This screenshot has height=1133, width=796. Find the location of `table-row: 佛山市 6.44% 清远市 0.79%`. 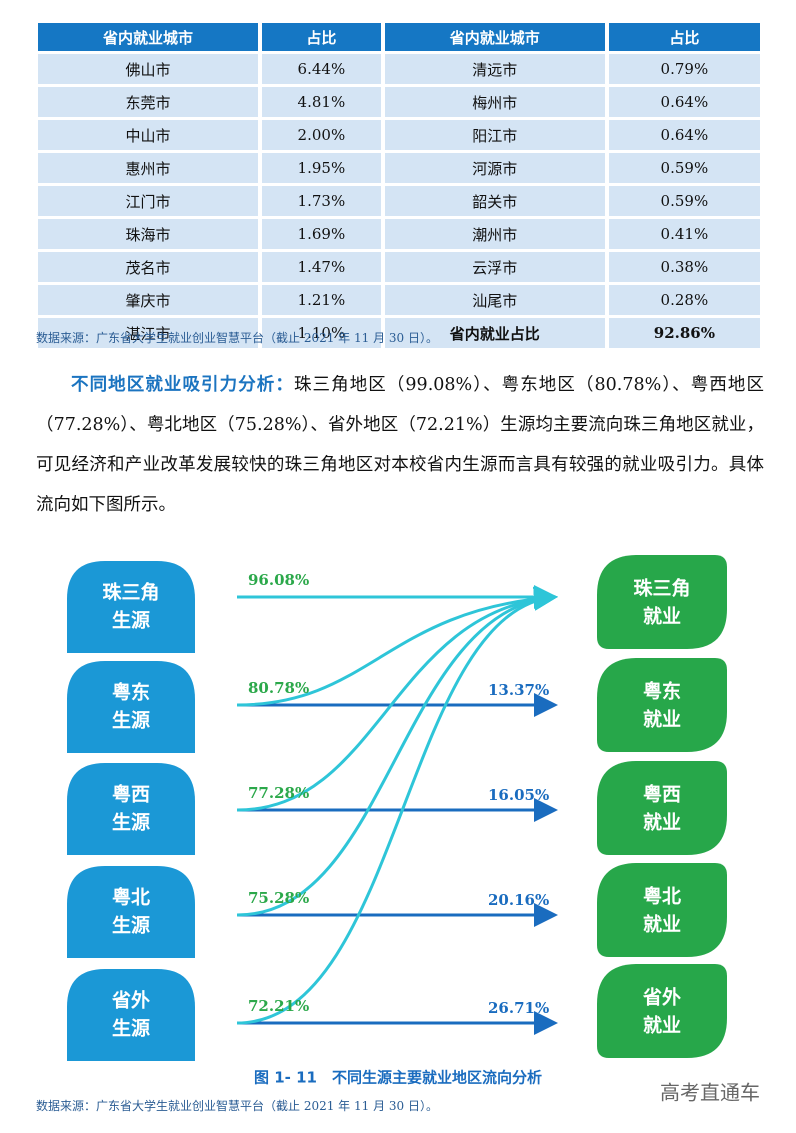

table-row: 佛山市 6.44% 清远市 0.79% is located at coordinates (399, 69).